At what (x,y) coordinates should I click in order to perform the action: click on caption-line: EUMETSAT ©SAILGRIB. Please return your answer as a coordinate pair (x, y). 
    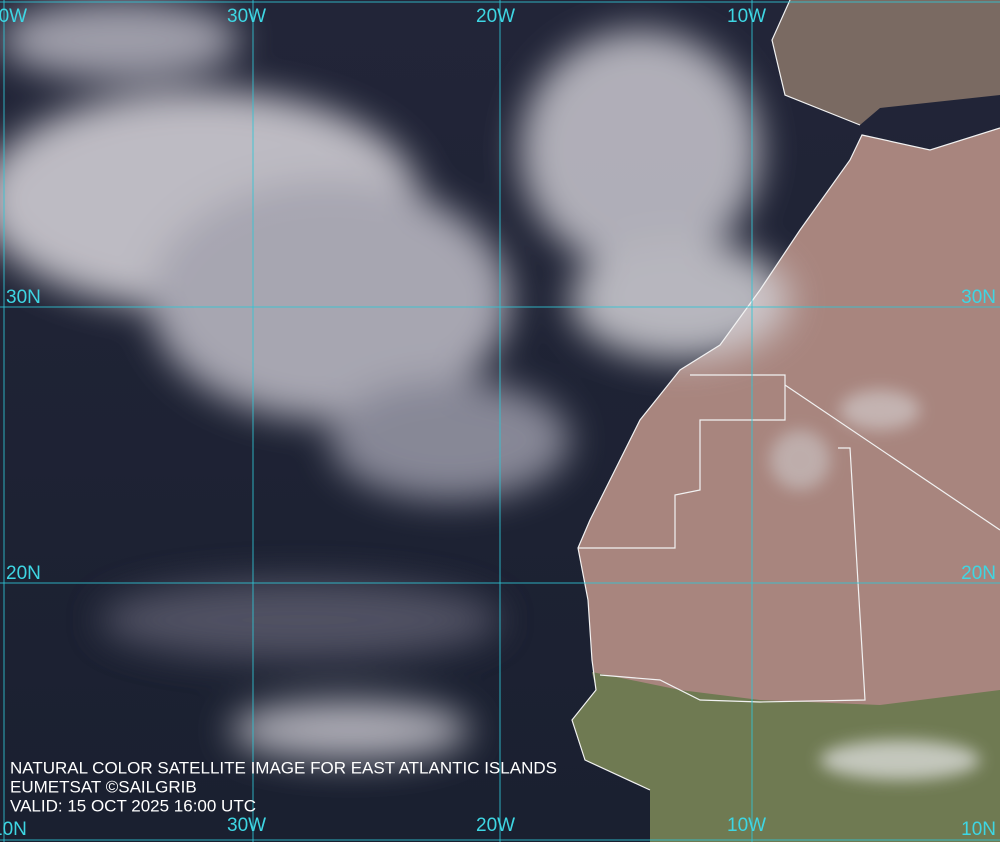
    Looking at the image, I should click on (103, 786).